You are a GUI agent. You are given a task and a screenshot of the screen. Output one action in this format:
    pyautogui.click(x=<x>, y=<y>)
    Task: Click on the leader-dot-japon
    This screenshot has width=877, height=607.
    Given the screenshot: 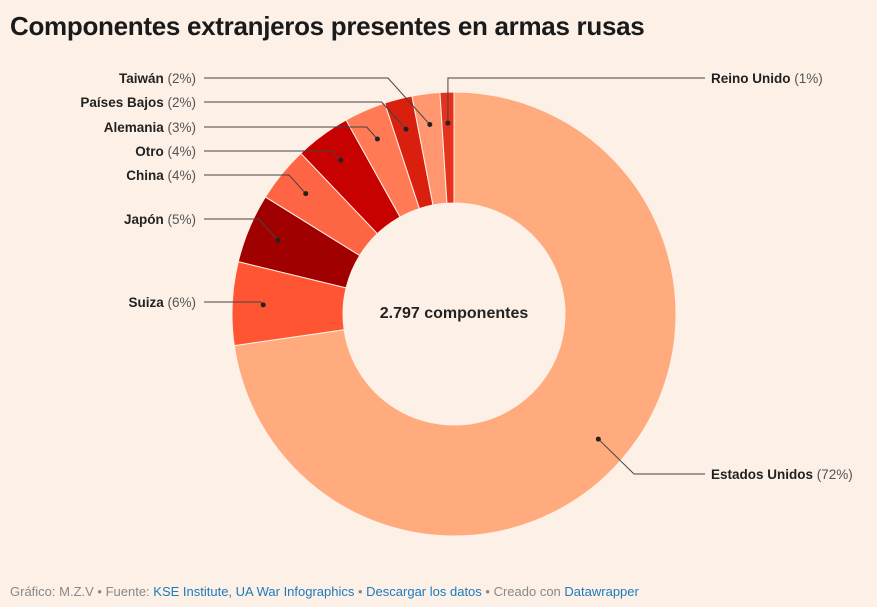 What is the action you would take?
    pyautogui.click(x=278, y=240)
    